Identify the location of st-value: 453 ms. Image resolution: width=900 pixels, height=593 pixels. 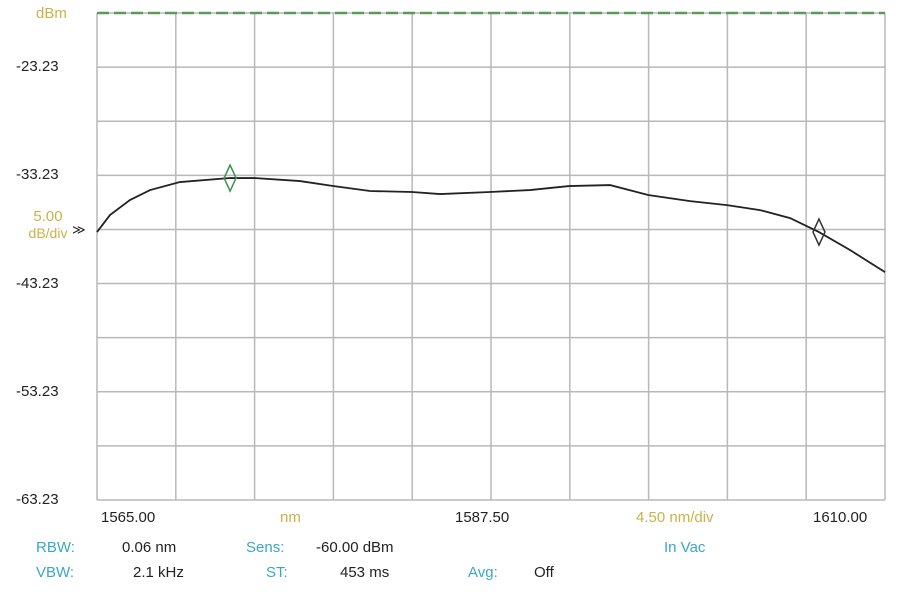
(365, 572).